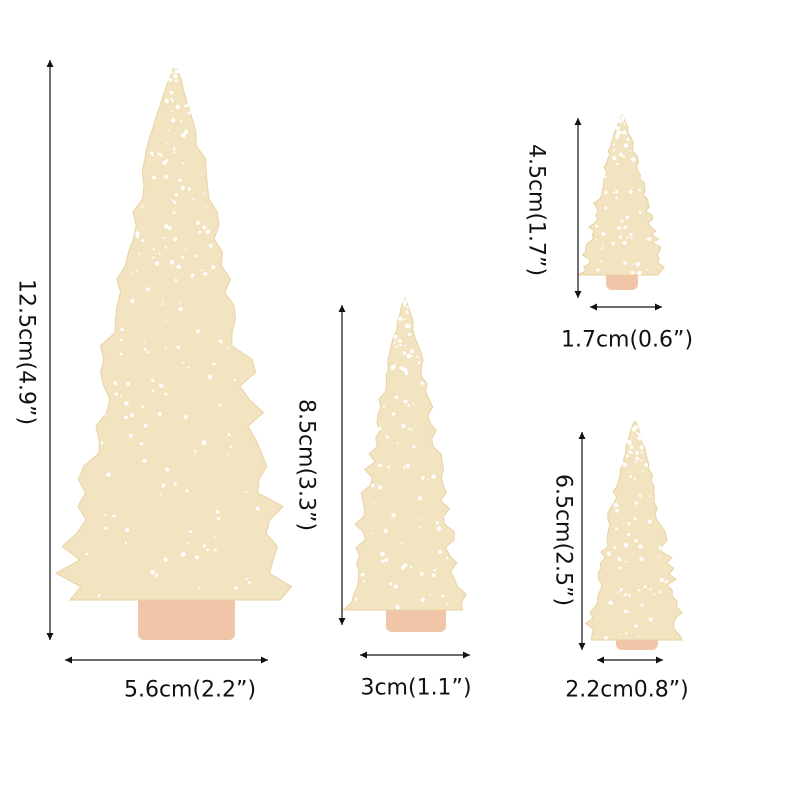  What do you see at coordinates (630, 660) in the screenshot?
I see `width-arrow-smallmid` at bounding box center [630, 660].